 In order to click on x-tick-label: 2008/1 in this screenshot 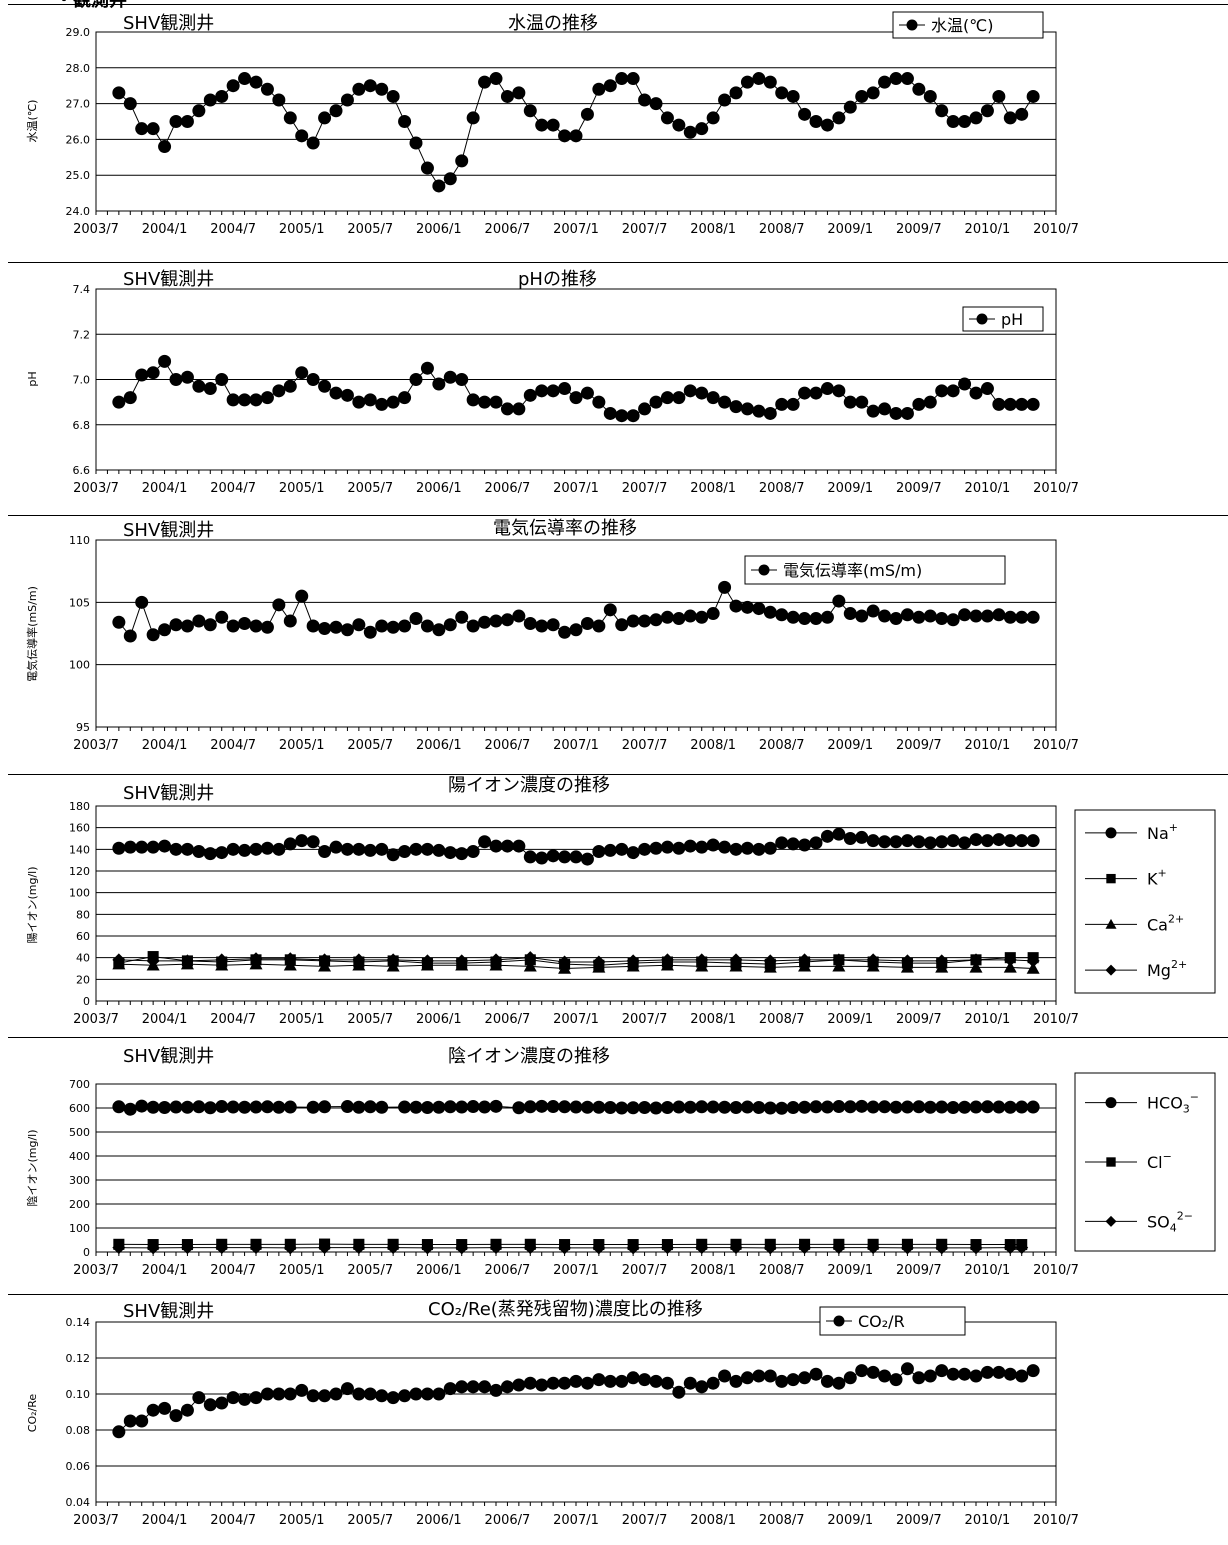, I will do `click(713, 1520)`.